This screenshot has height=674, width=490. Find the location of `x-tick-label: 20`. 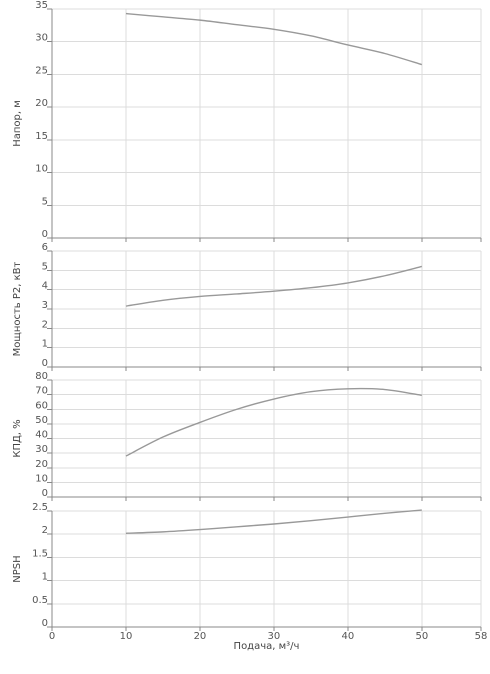

x-tick-label: 20 is located at coordinates (200, 636).